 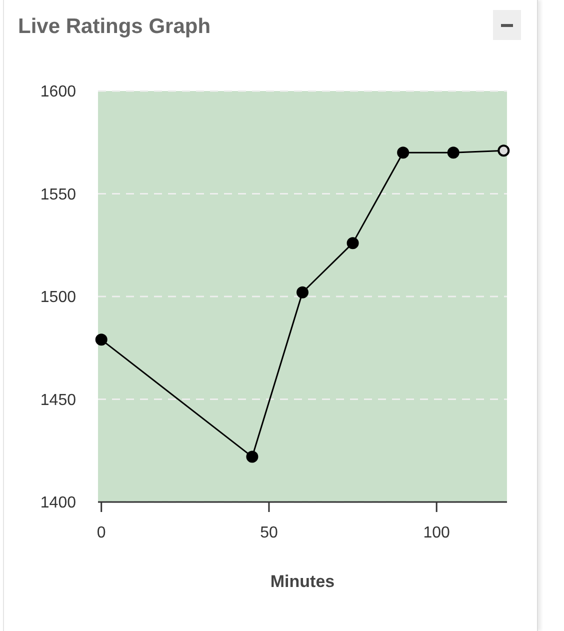 What do you see at coordinates (101, 533) in the screenshot?
I see `x-tick-label: 0` at bounding box center [101, 533].